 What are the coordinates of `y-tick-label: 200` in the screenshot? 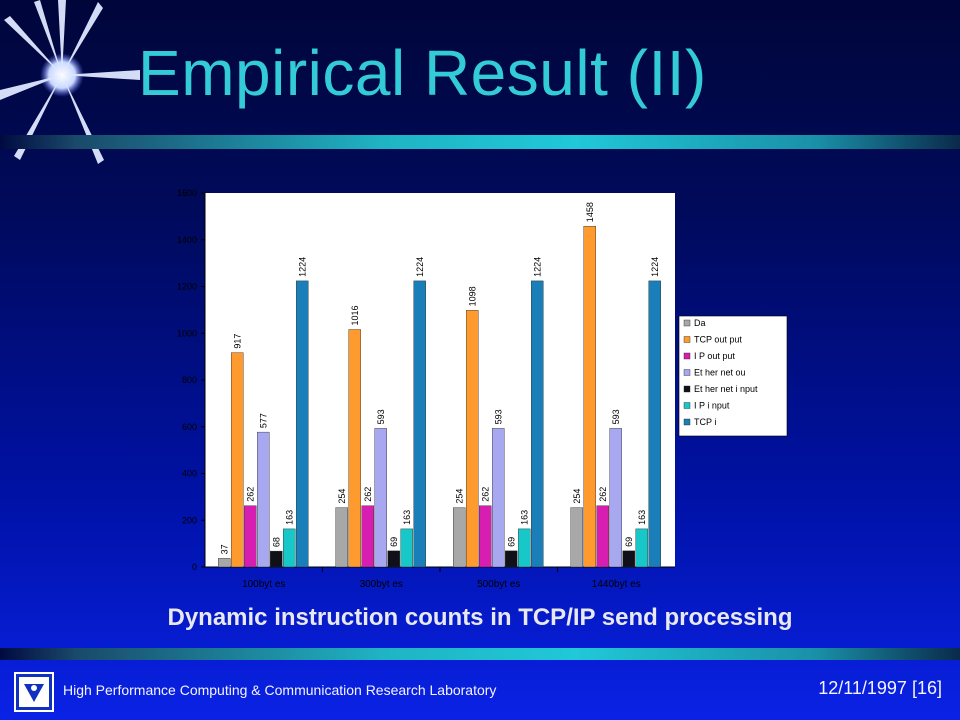 It's located at (189, 520).